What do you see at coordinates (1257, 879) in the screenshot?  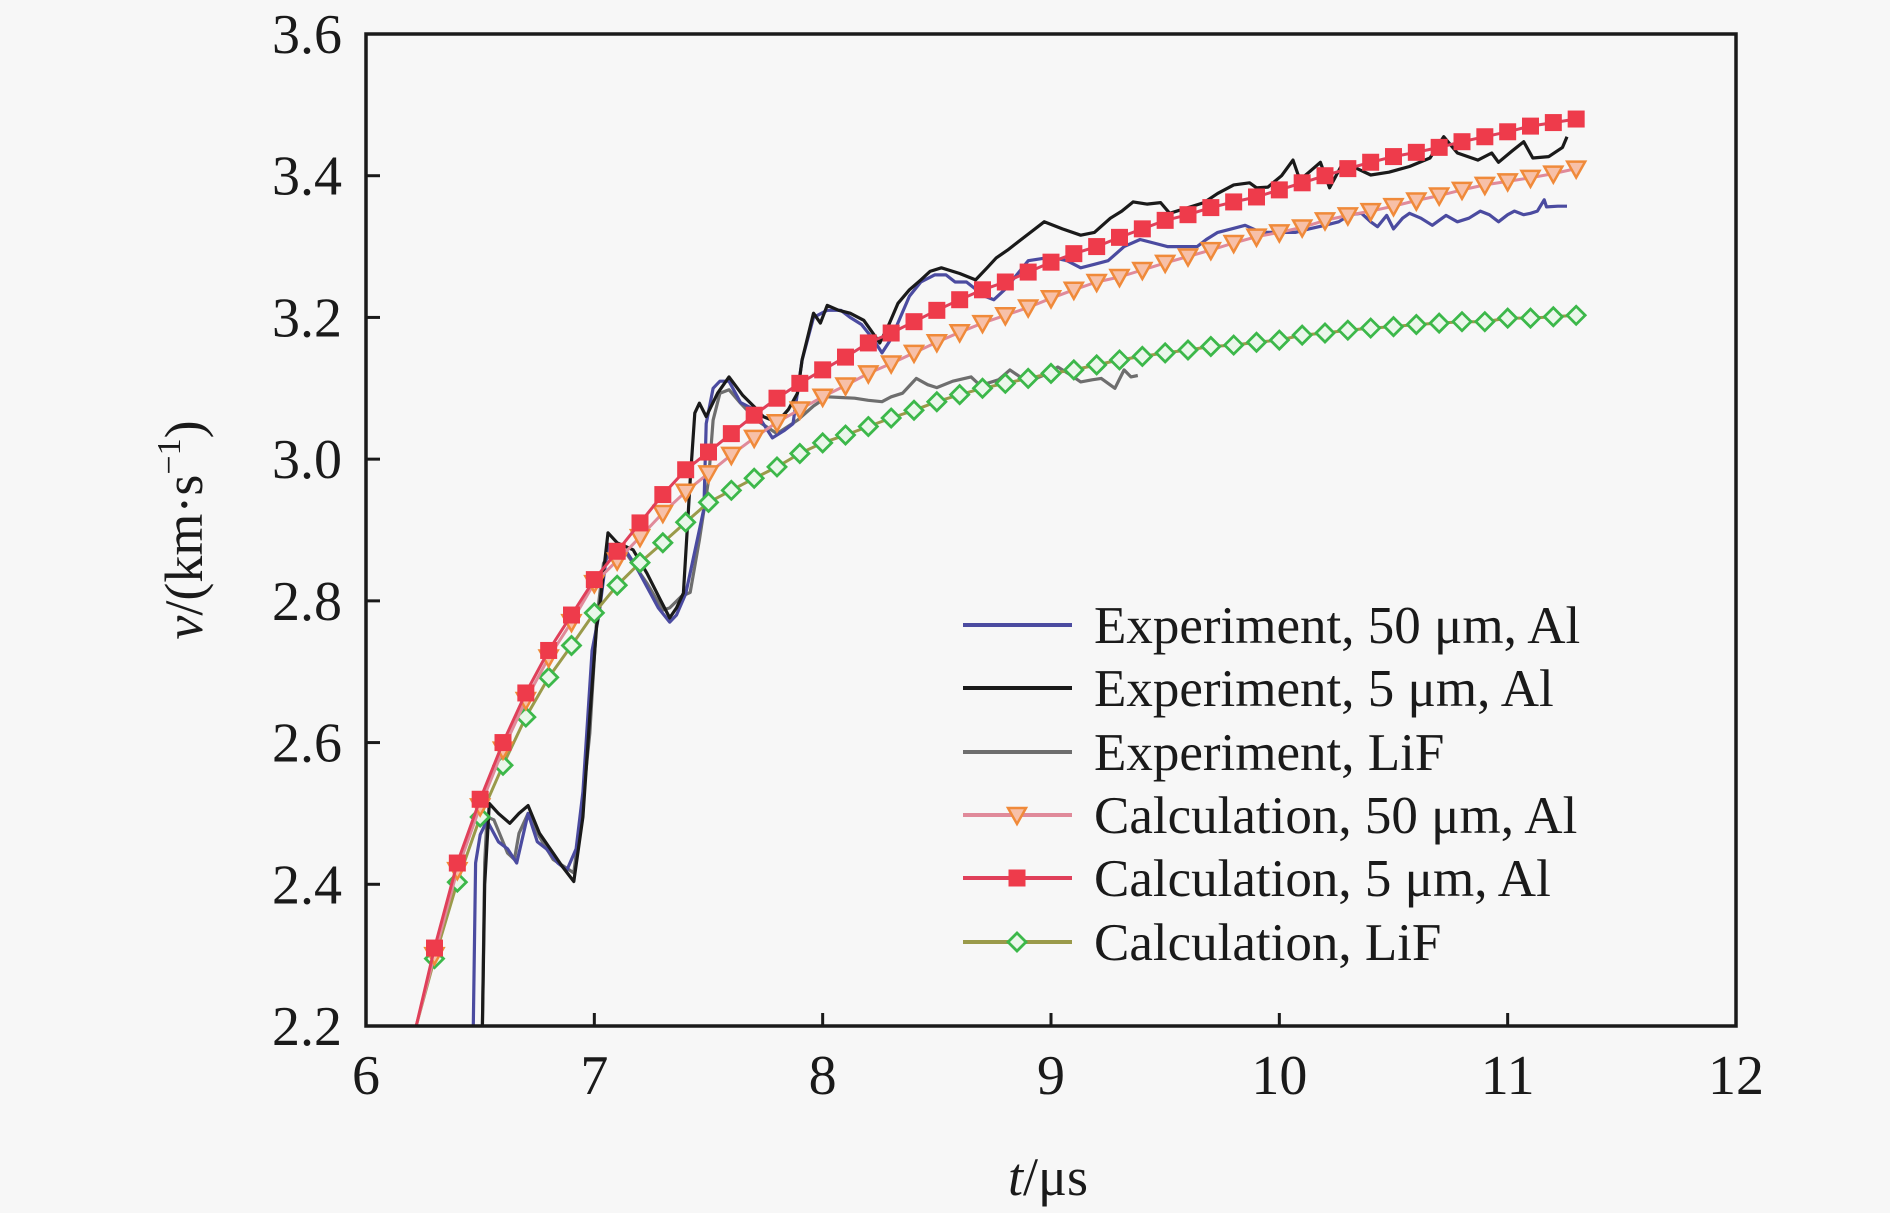 I see `legend-item: Calculation, 5 μm, Al` at bounding box center [1257, 879].